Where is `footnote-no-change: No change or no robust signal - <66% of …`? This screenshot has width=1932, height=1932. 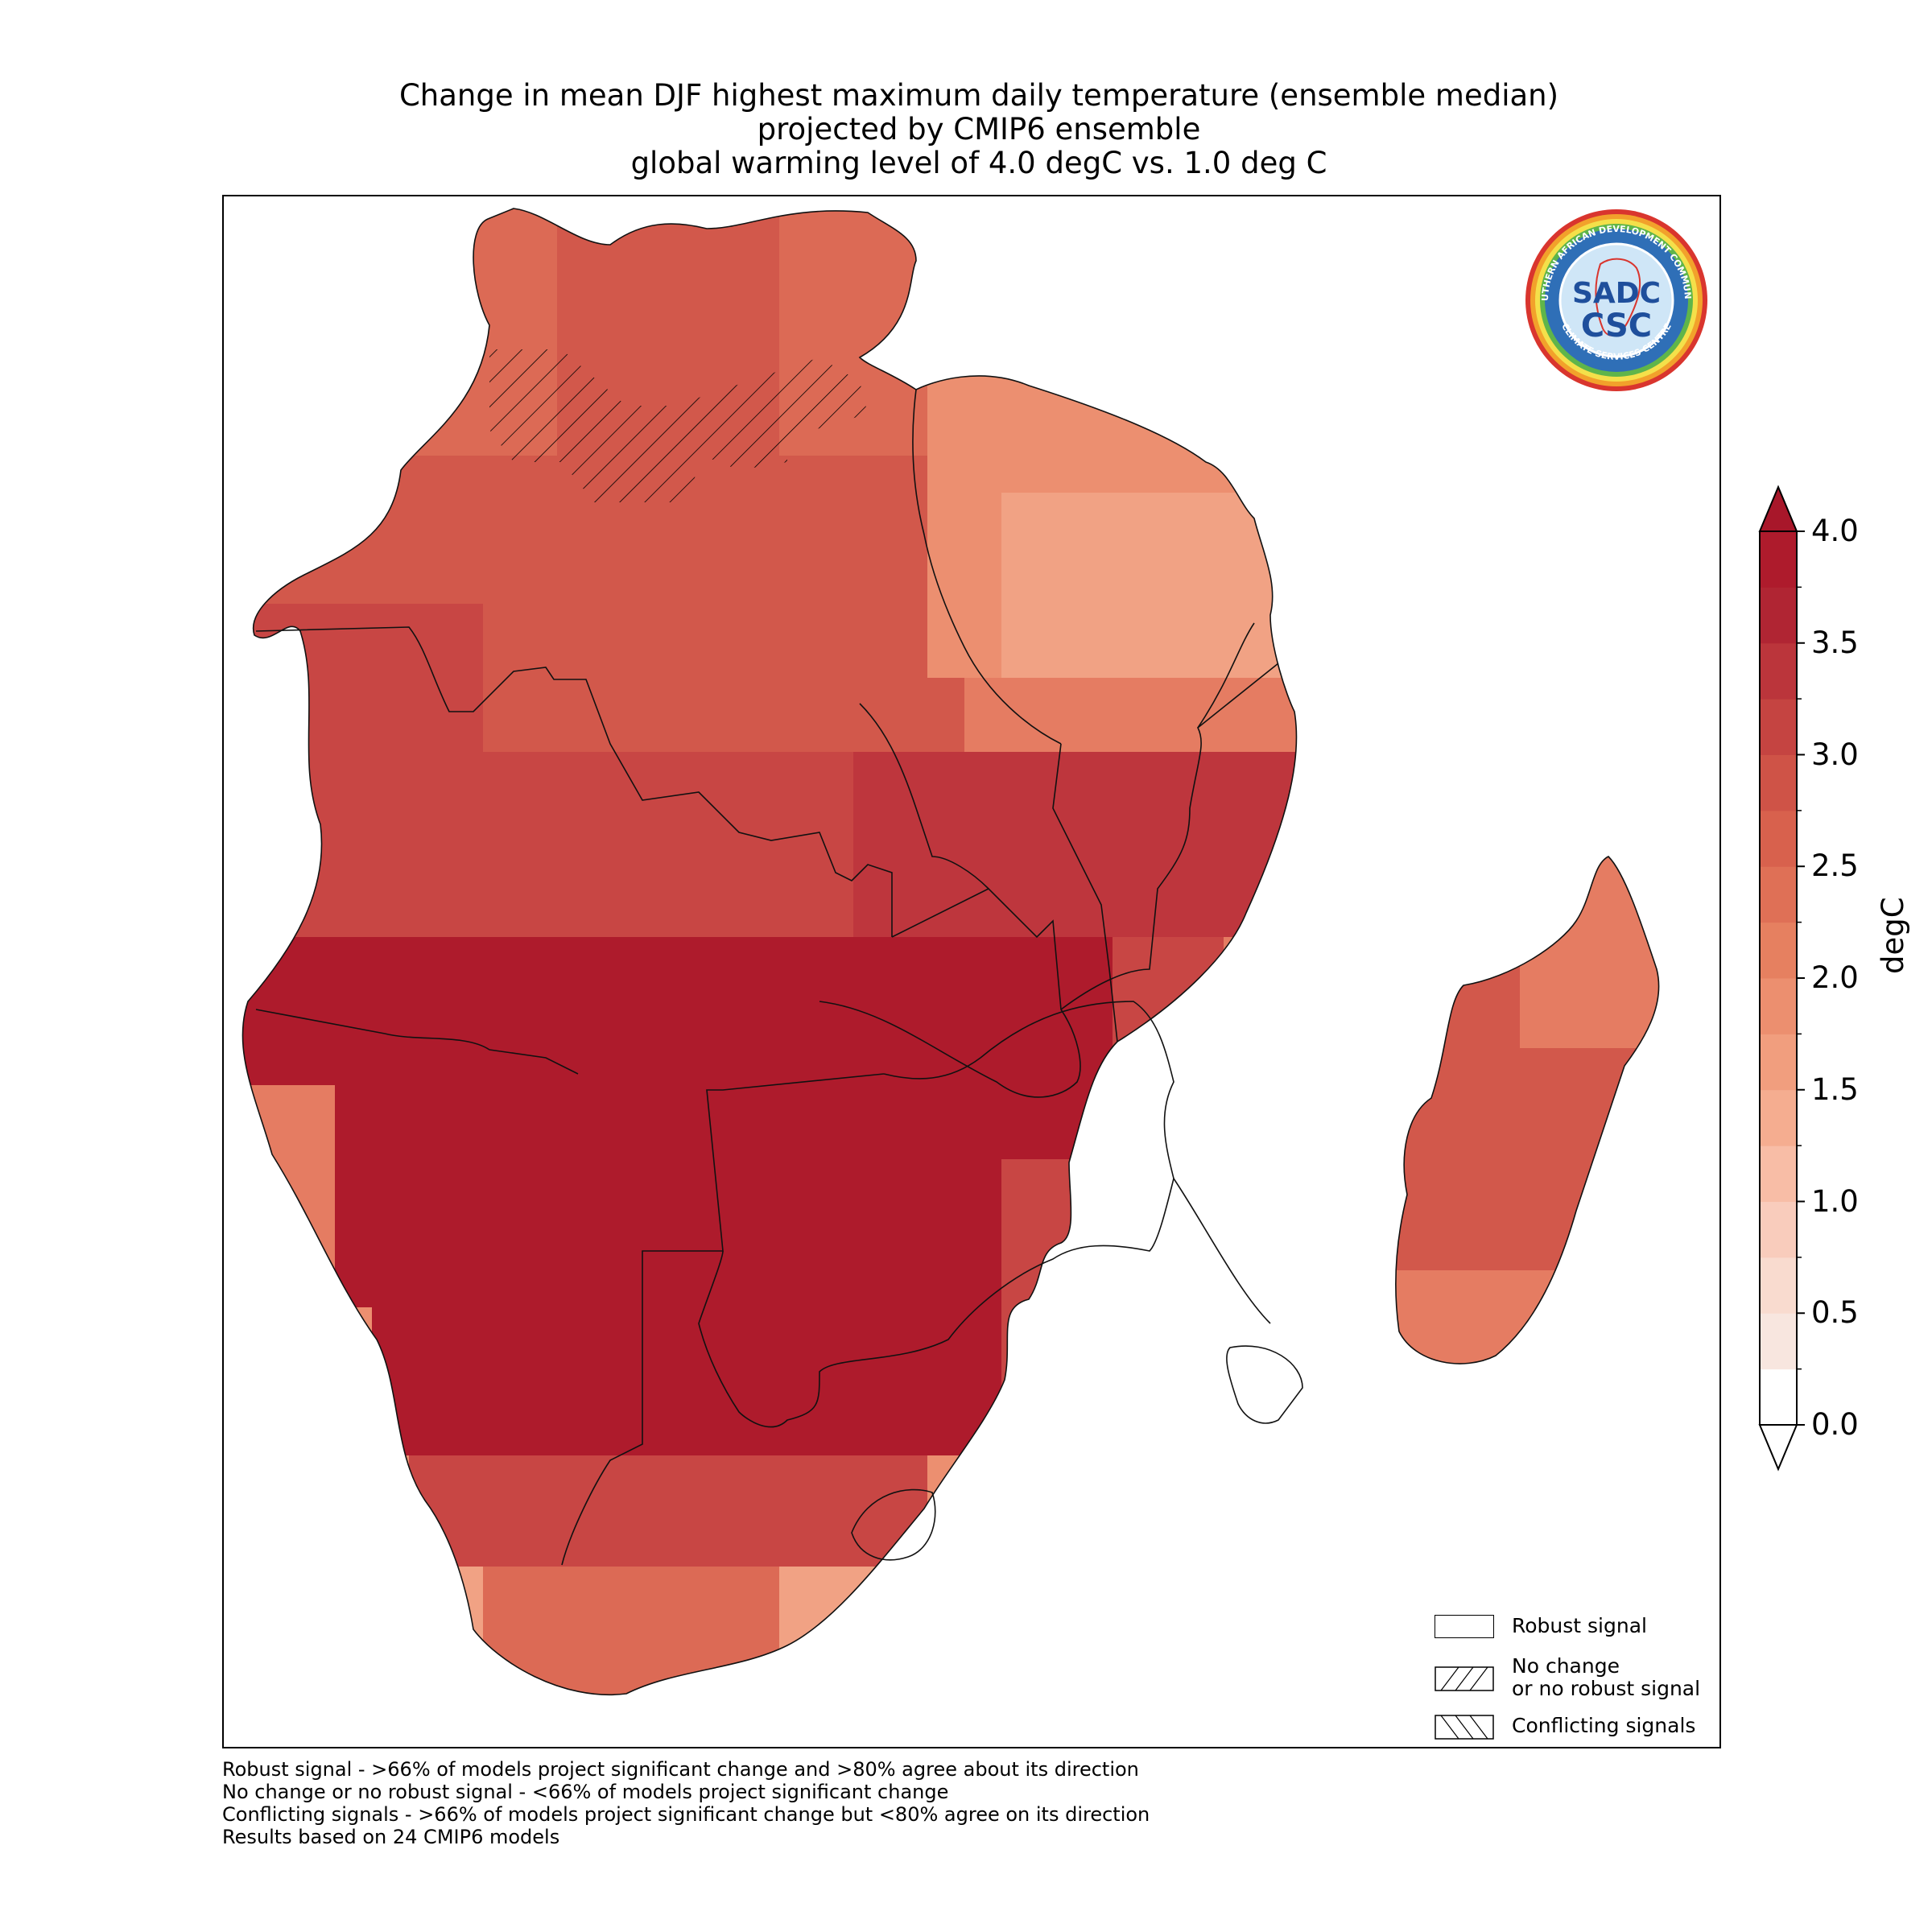 footnote-no-change: No change or no robust signal - <66% of … is located at coordinates (585, 1792).